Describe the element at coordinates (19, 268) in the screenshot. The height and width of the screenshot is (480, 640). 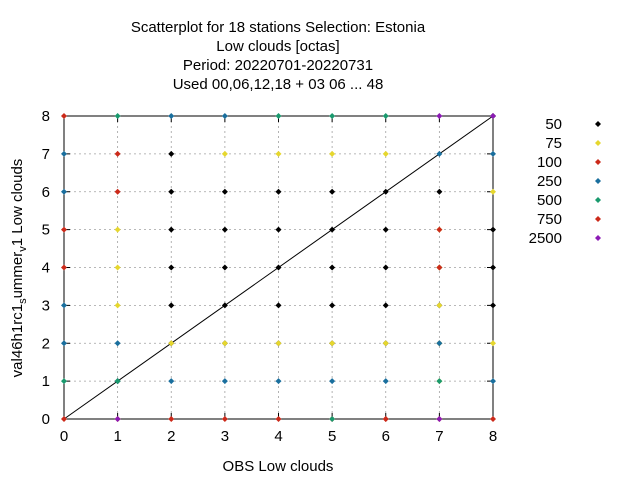
I see `y-axis-label: val46h1rc1summerv1 Low clouds` at that location.